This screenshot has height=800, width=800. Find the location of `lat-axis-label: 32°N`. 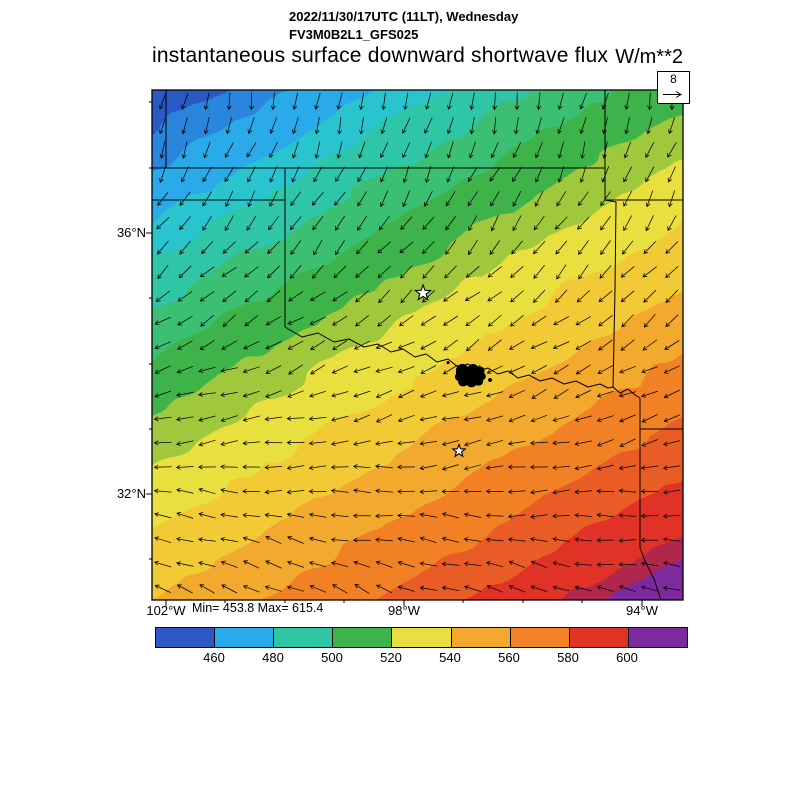

lat-axis-label: 32°N is located at coordinates (131, 493).